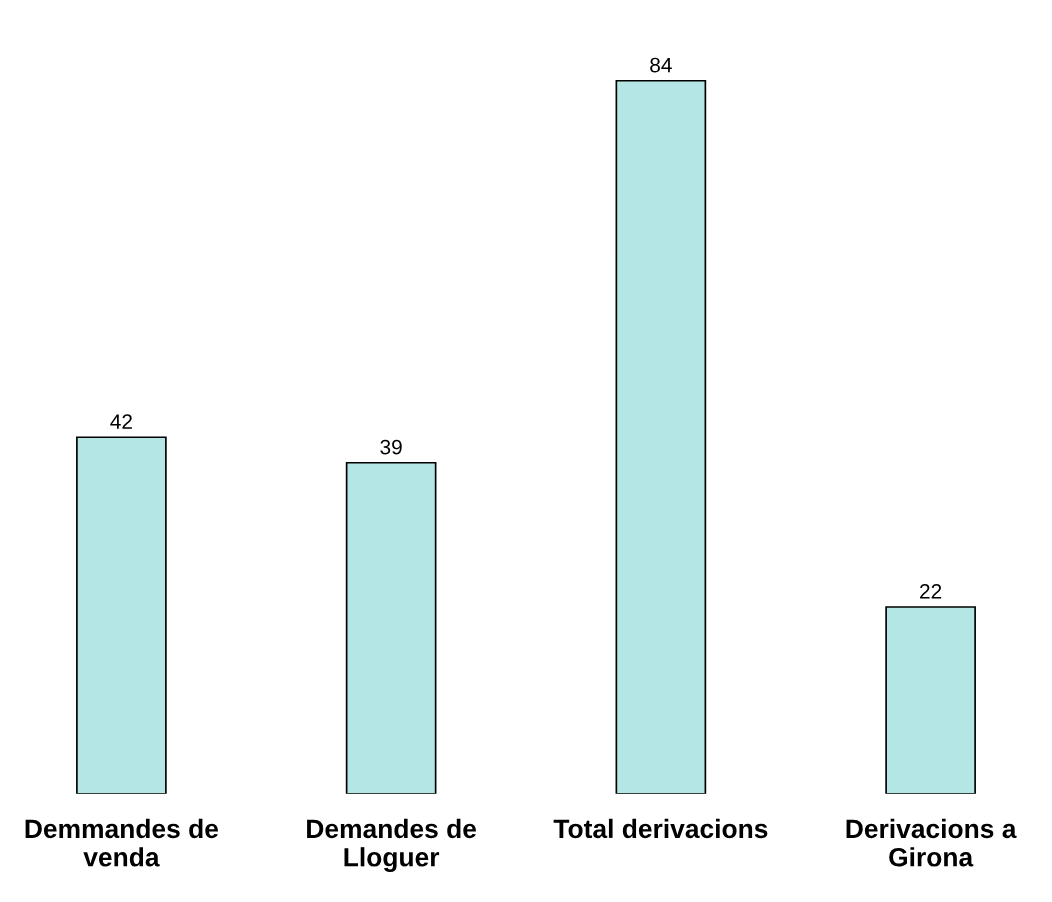  I want to click on x-tick-label: Derivacions a Girona, so click(931, 842).